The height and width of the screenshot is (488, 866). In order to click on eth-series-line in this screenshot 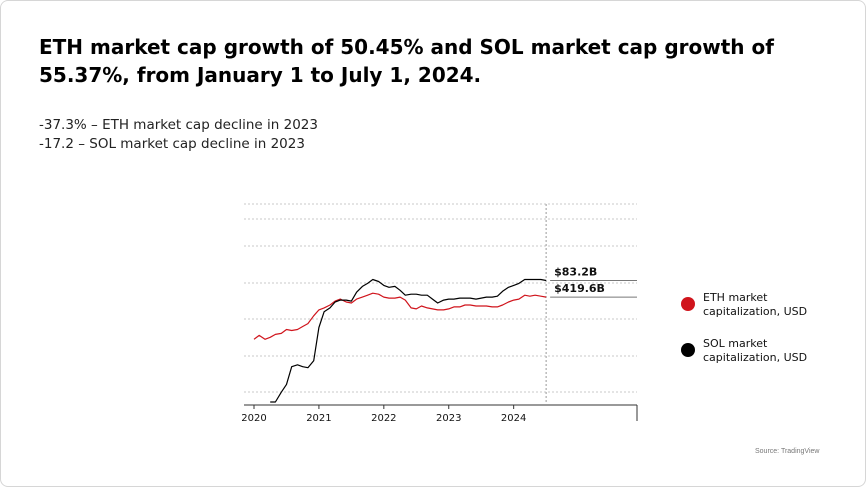, I will do `click(400, 316)`.